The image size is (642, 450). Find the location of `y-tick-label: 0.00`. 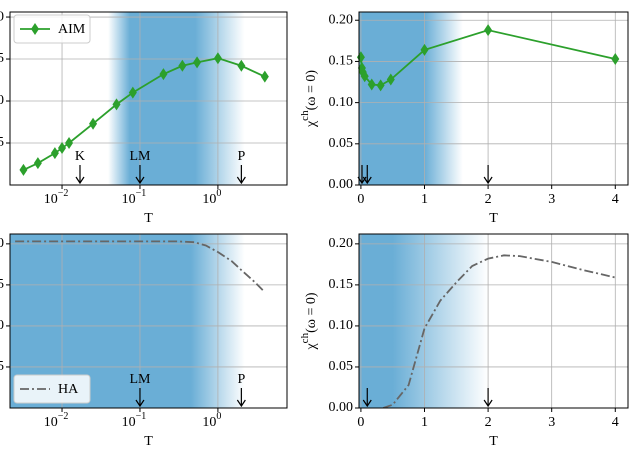

y-tick-label: 0.00 is located at coordinates (341, 407).